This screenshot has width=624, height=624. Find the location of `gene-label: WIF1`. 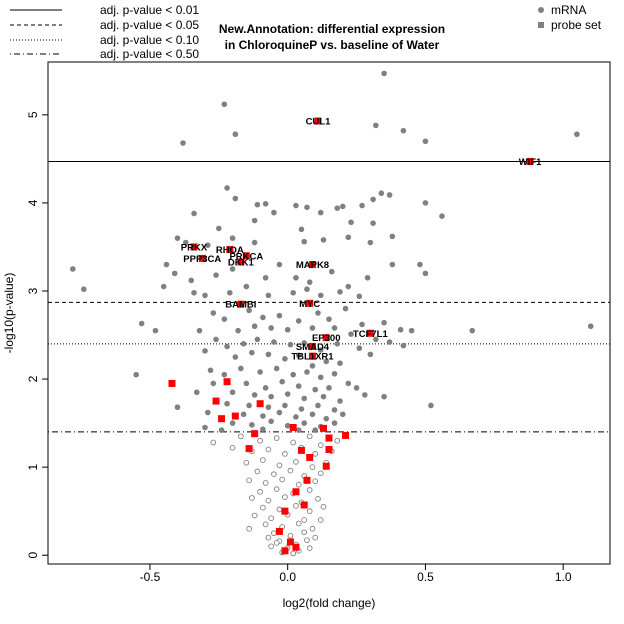

gene-label: WIF1 is located at coordinates (530, 162).